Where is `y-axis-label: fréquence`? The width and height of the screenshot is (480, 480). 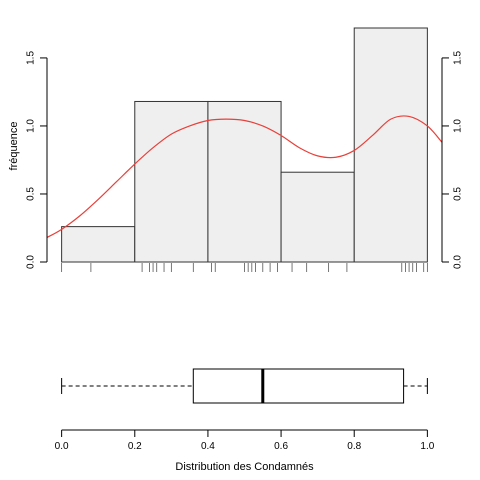
y-axis-label: fréquence is located at coordinates (14, 146).